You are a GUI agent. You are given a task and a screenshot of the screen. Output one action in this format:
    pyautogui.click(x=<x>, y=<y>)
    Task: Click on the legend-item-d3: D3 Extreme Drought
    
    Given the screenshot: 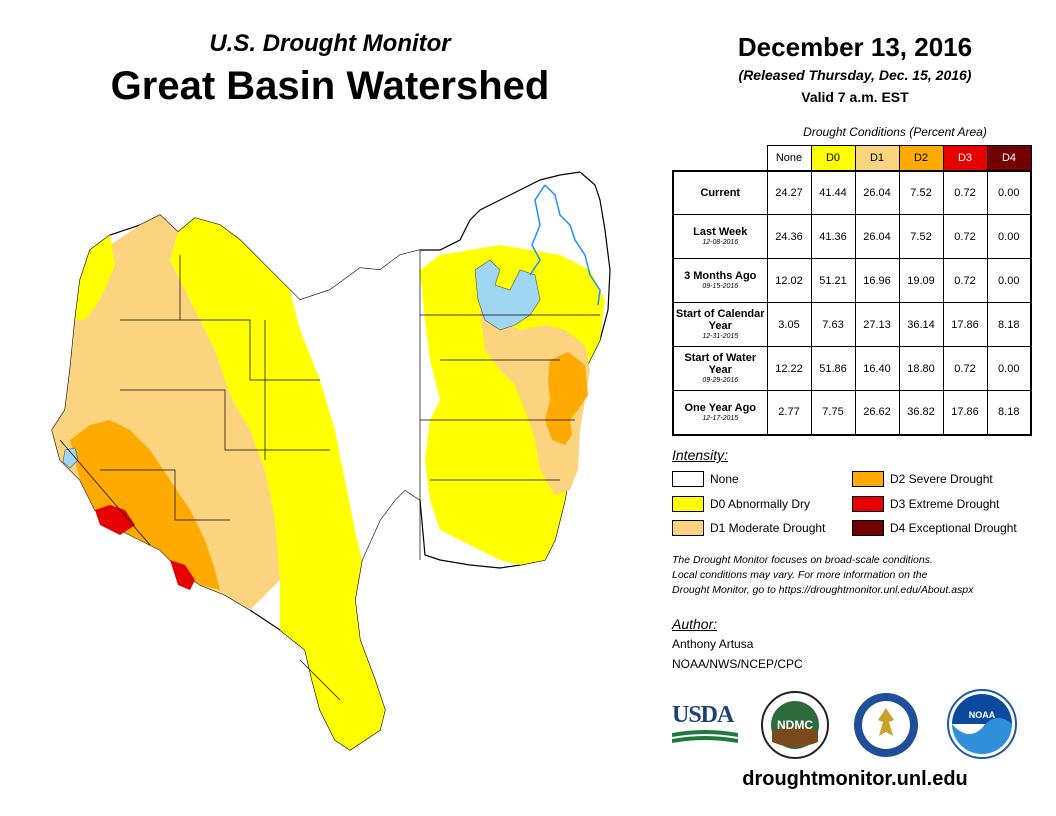 What is the action you would take?
    pyautogui.click(x=925, y=504)
    